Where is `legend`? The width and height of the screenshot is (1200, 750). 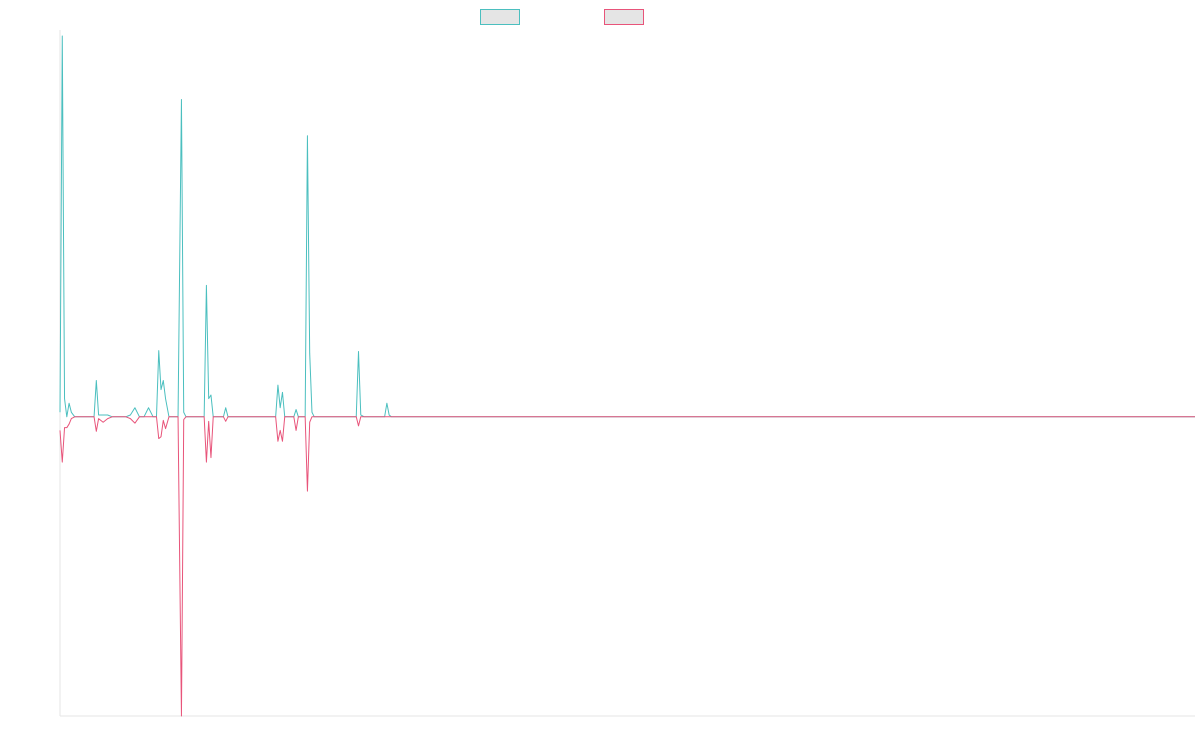
legend is located at coordinates (600, 18).